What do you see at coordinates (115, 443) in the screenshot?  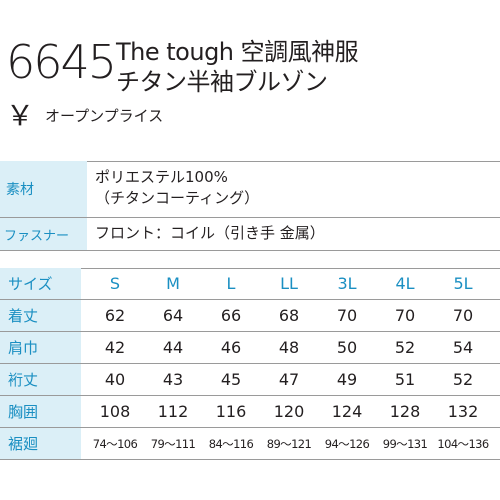 I see `table-cell: 74〜106` at bounding box center [115, 443].